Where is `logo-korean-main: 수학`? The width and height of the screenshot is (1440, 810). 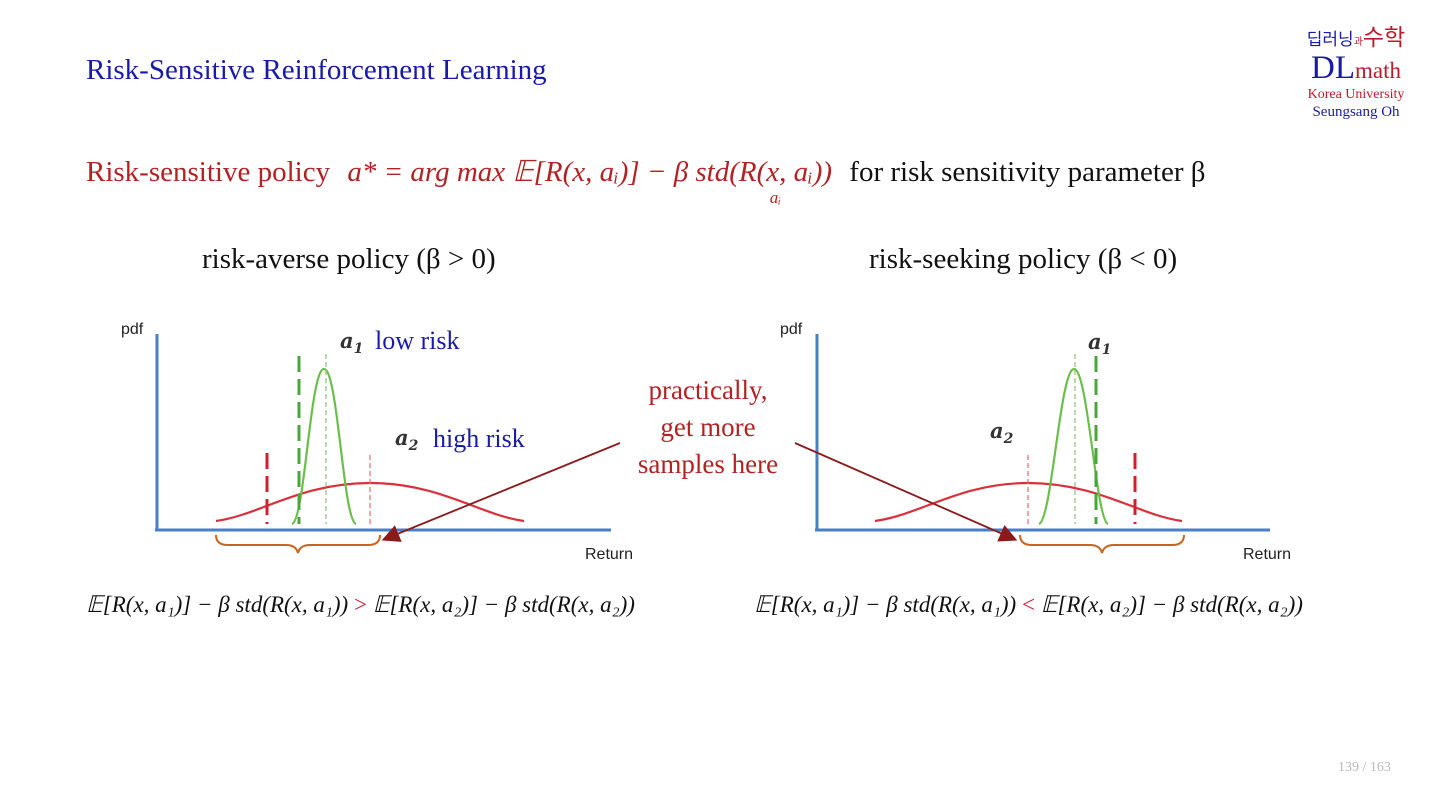 logo-korean-main: 수학 is located at coordinates (1384, 38).